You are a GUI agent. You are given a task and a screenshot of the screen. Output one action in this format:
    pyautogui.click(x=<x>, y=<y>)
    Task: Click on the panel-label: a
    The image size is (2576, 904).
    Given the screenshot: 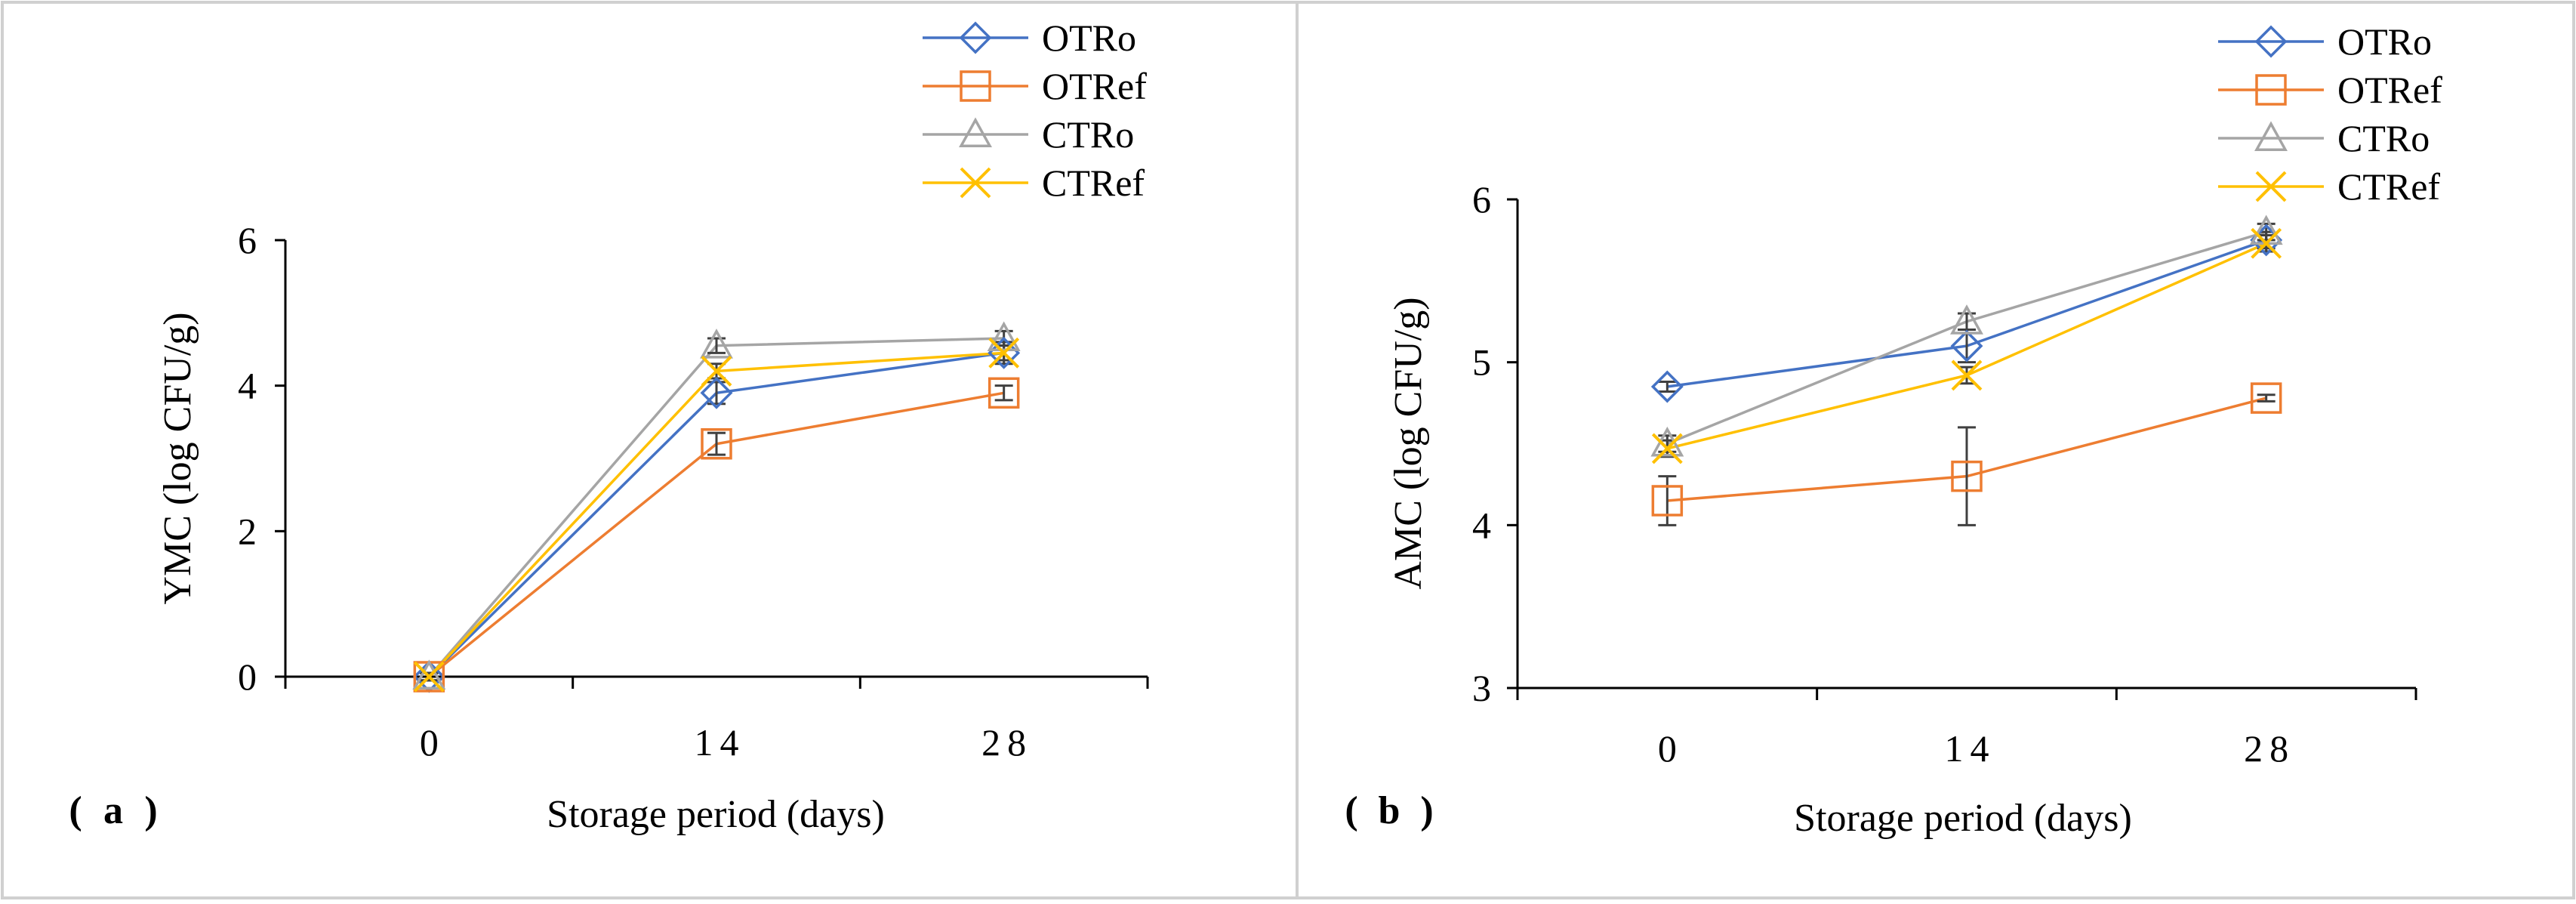 What is the action you would take?
    pyautogui.click(x=113, y=810)
    